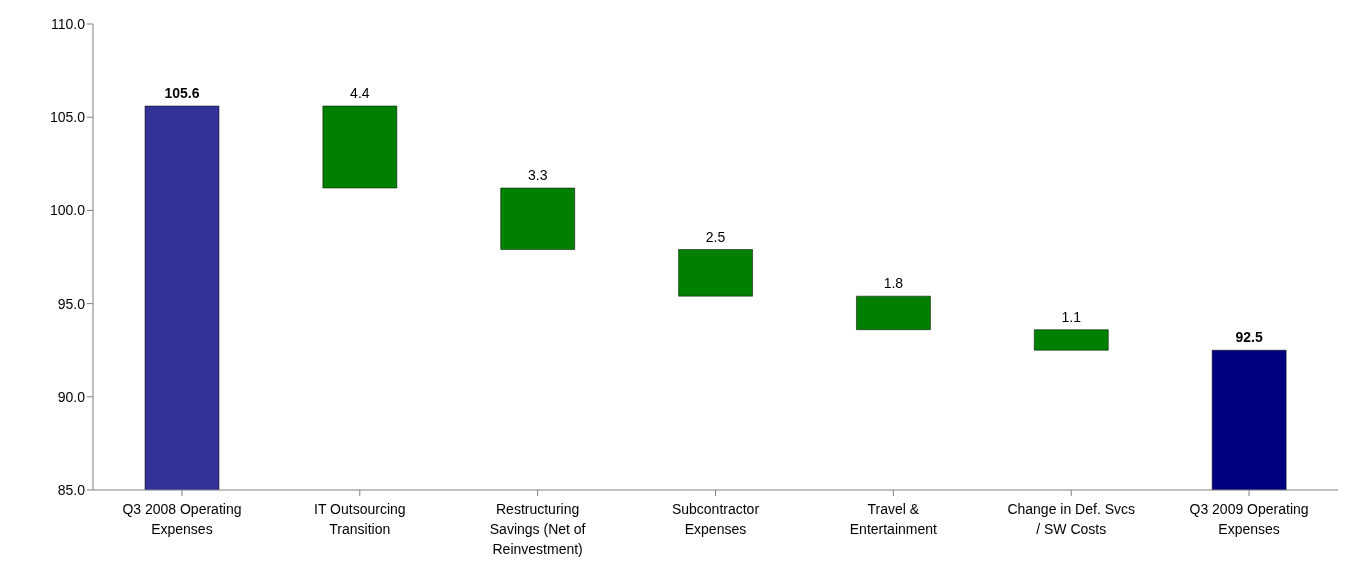  I want to click on data-label: 1.1, so click(1071, 316).